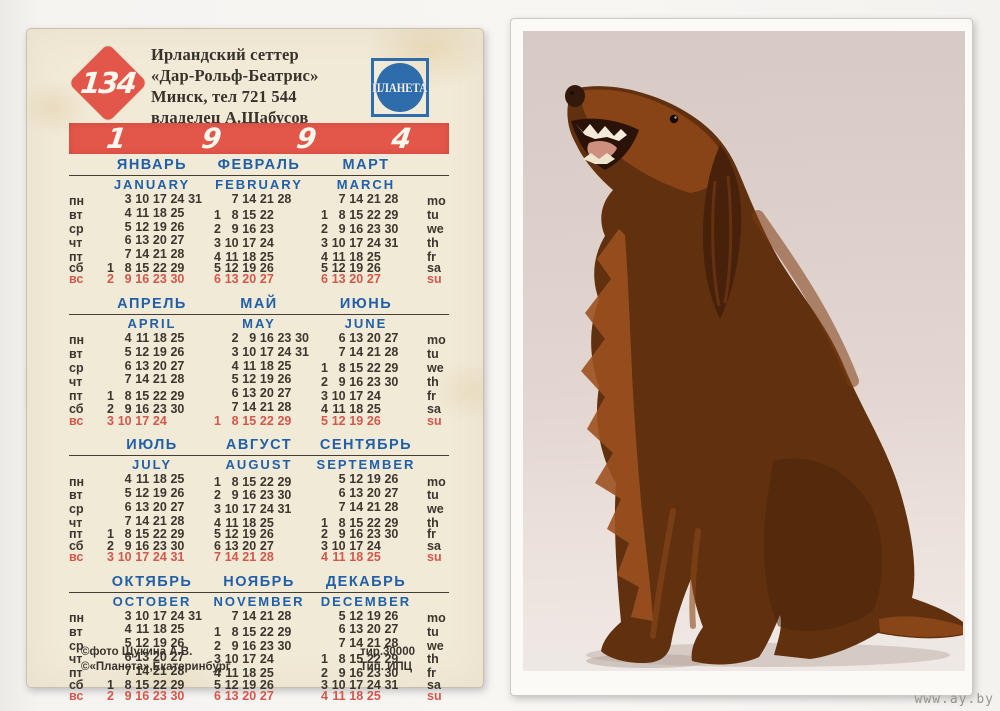  Describe the element at coordinates (366, 506) in the screenshot. I see `month-week-group: 7 14 21 28` at that location.